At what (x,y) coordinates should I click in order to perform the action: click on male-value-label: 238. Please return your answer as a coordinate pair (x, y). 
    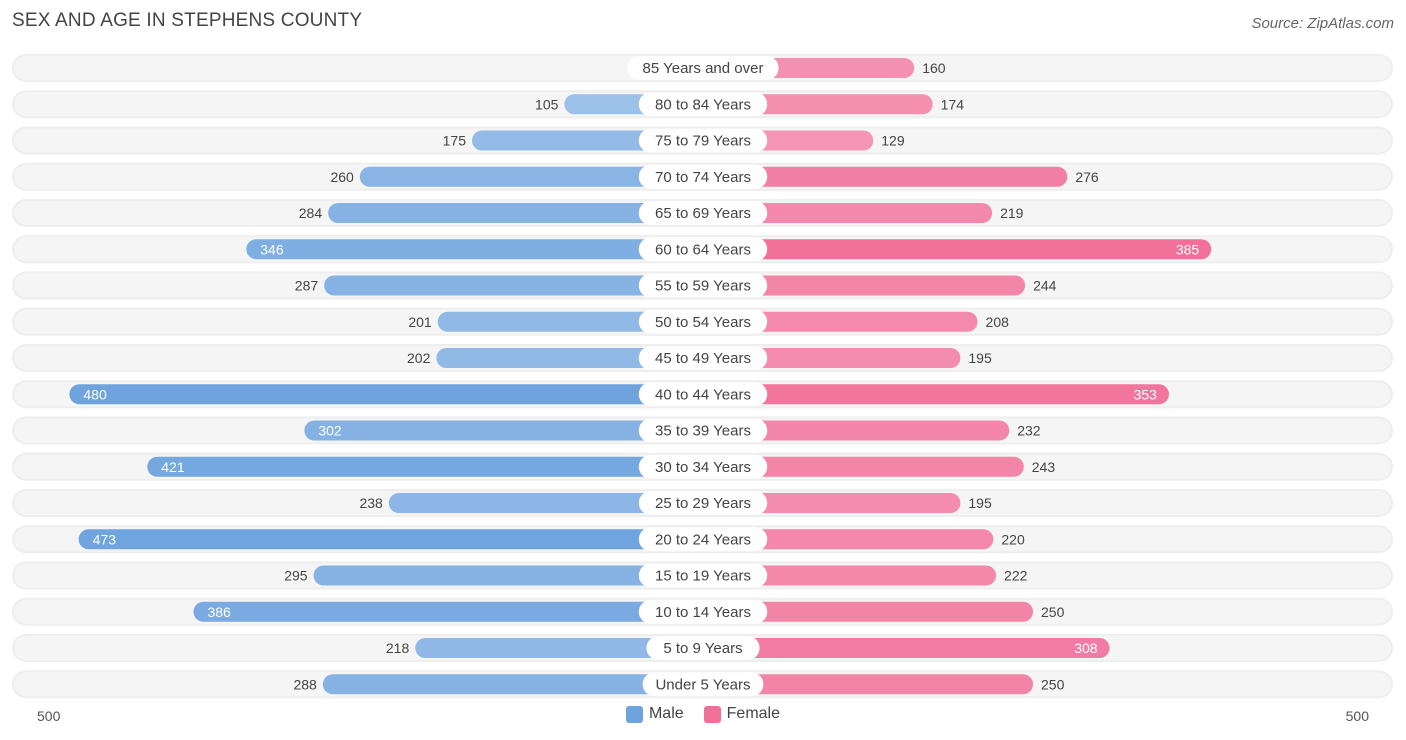
    Looking at the image, I should click on (371, 503).